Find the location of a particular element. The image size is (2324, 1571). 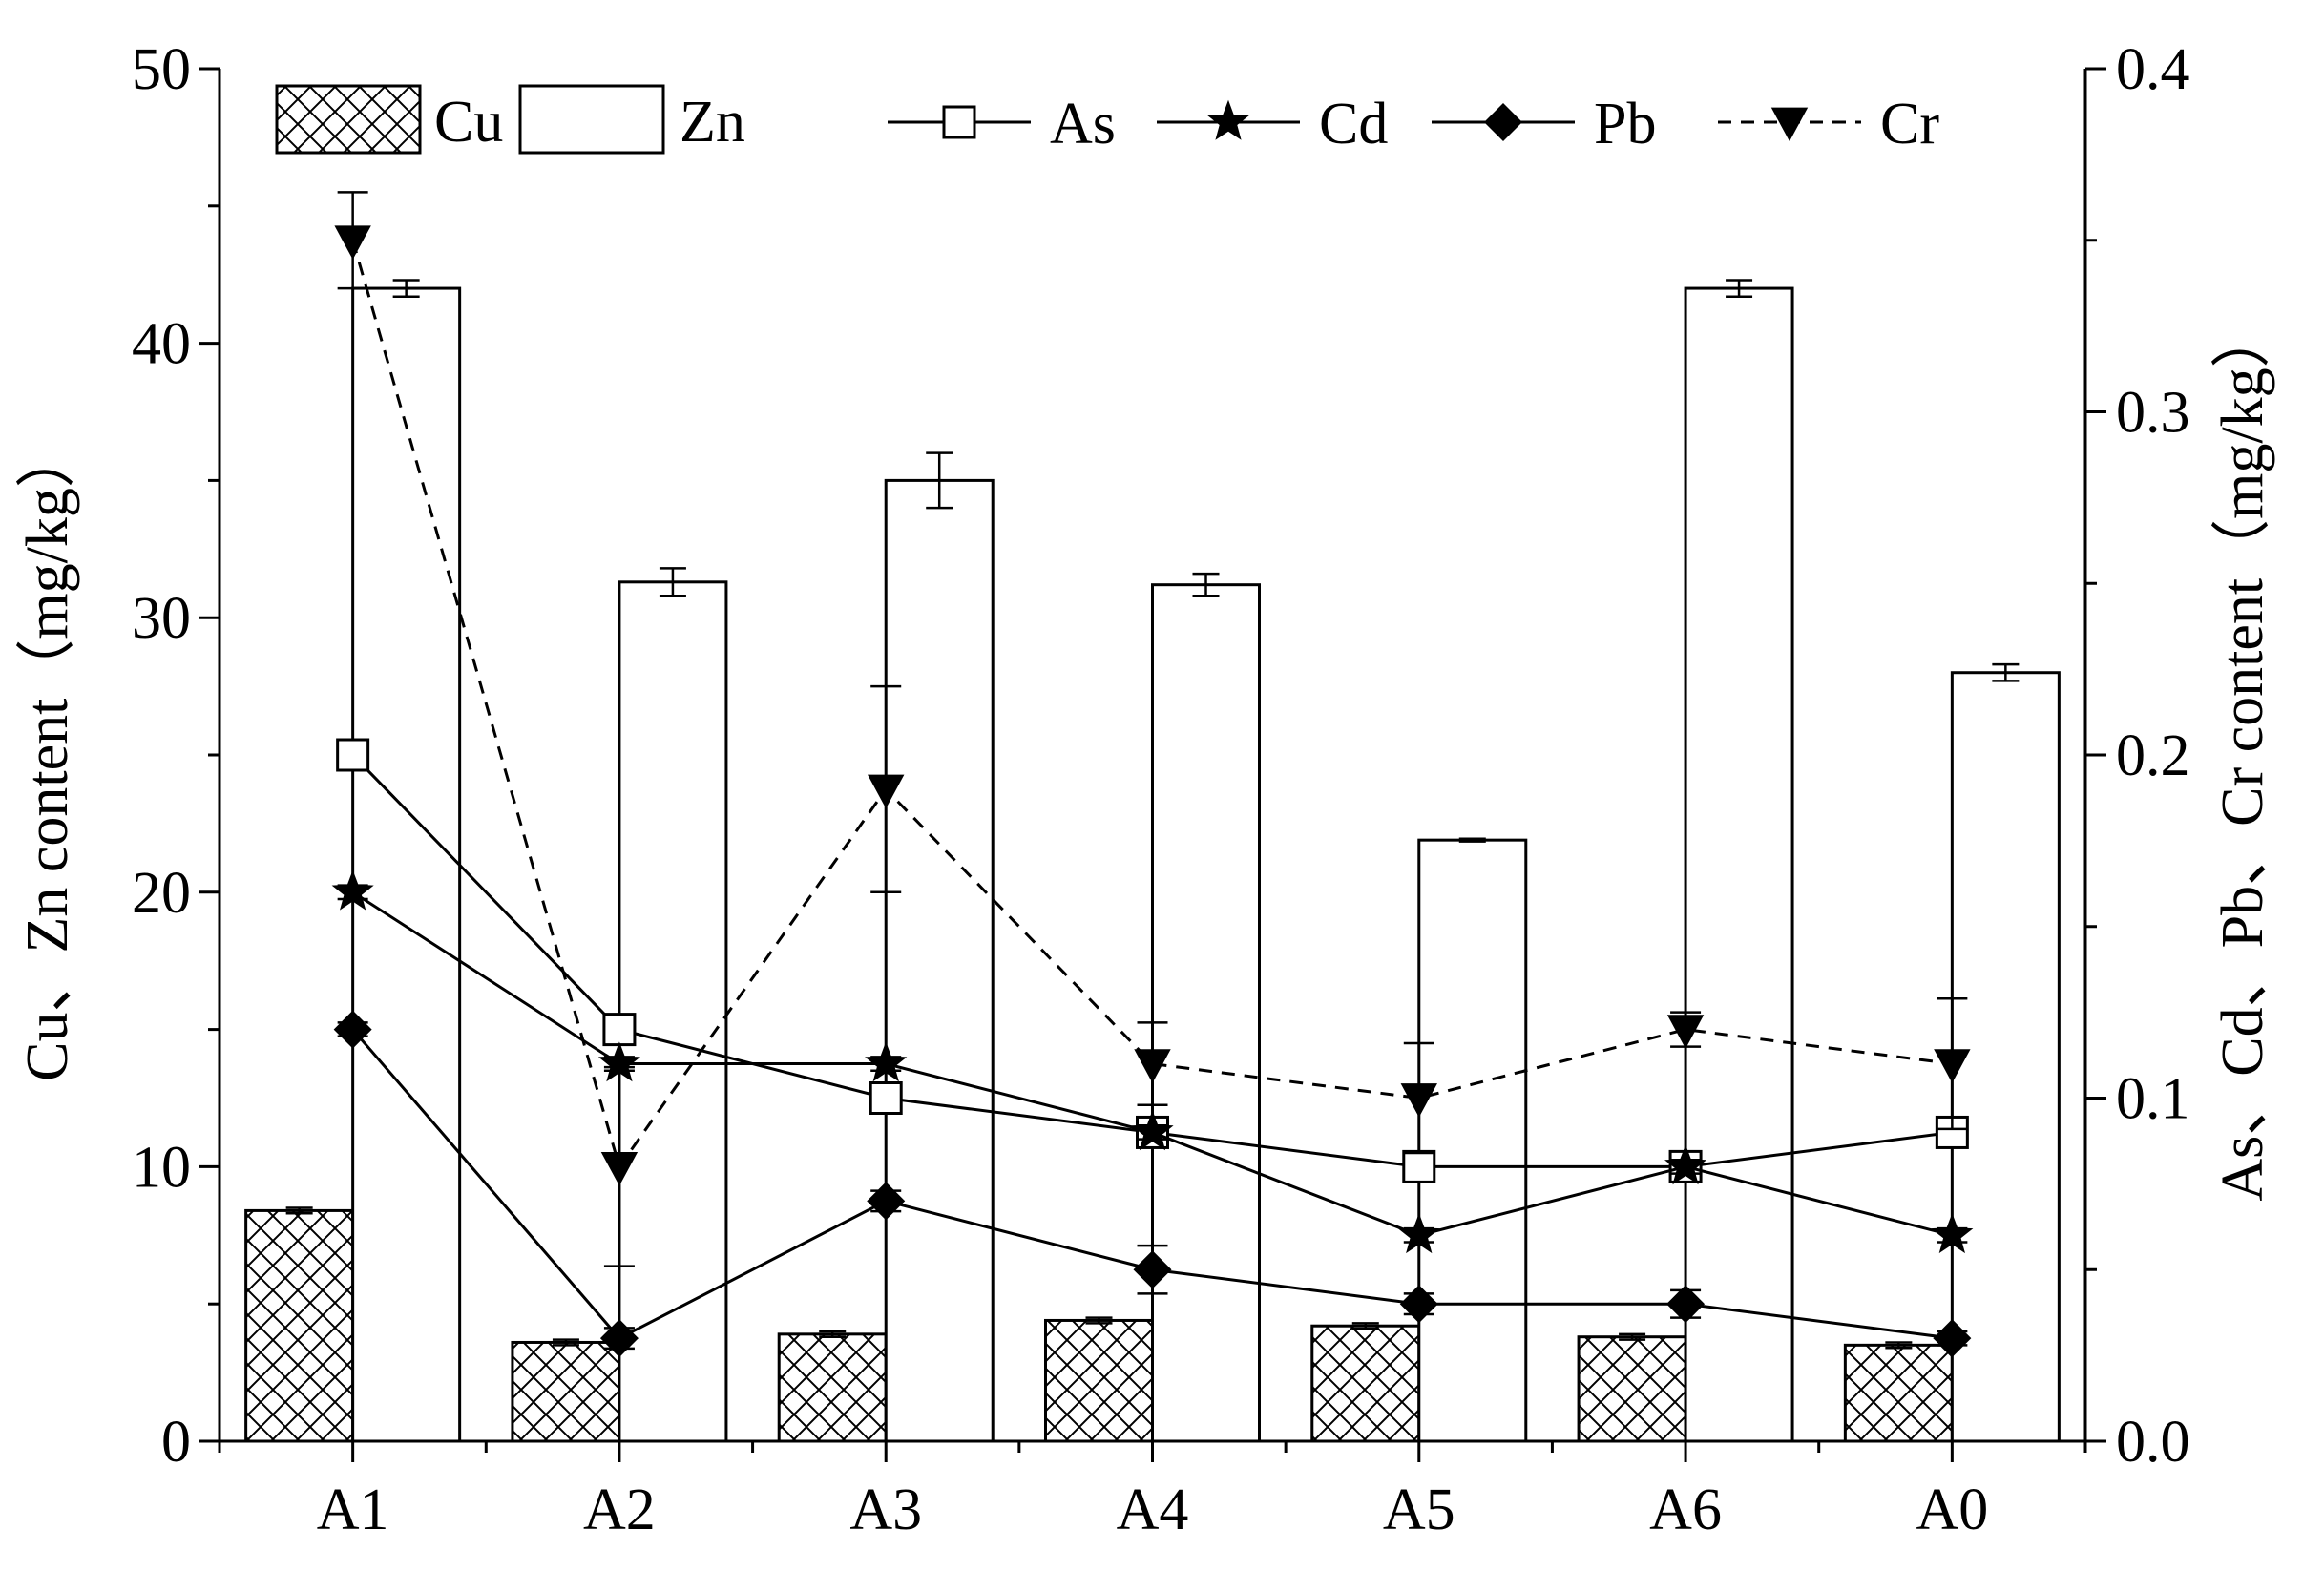

point-cr-a6 is located at coordinates (1685, 1032).